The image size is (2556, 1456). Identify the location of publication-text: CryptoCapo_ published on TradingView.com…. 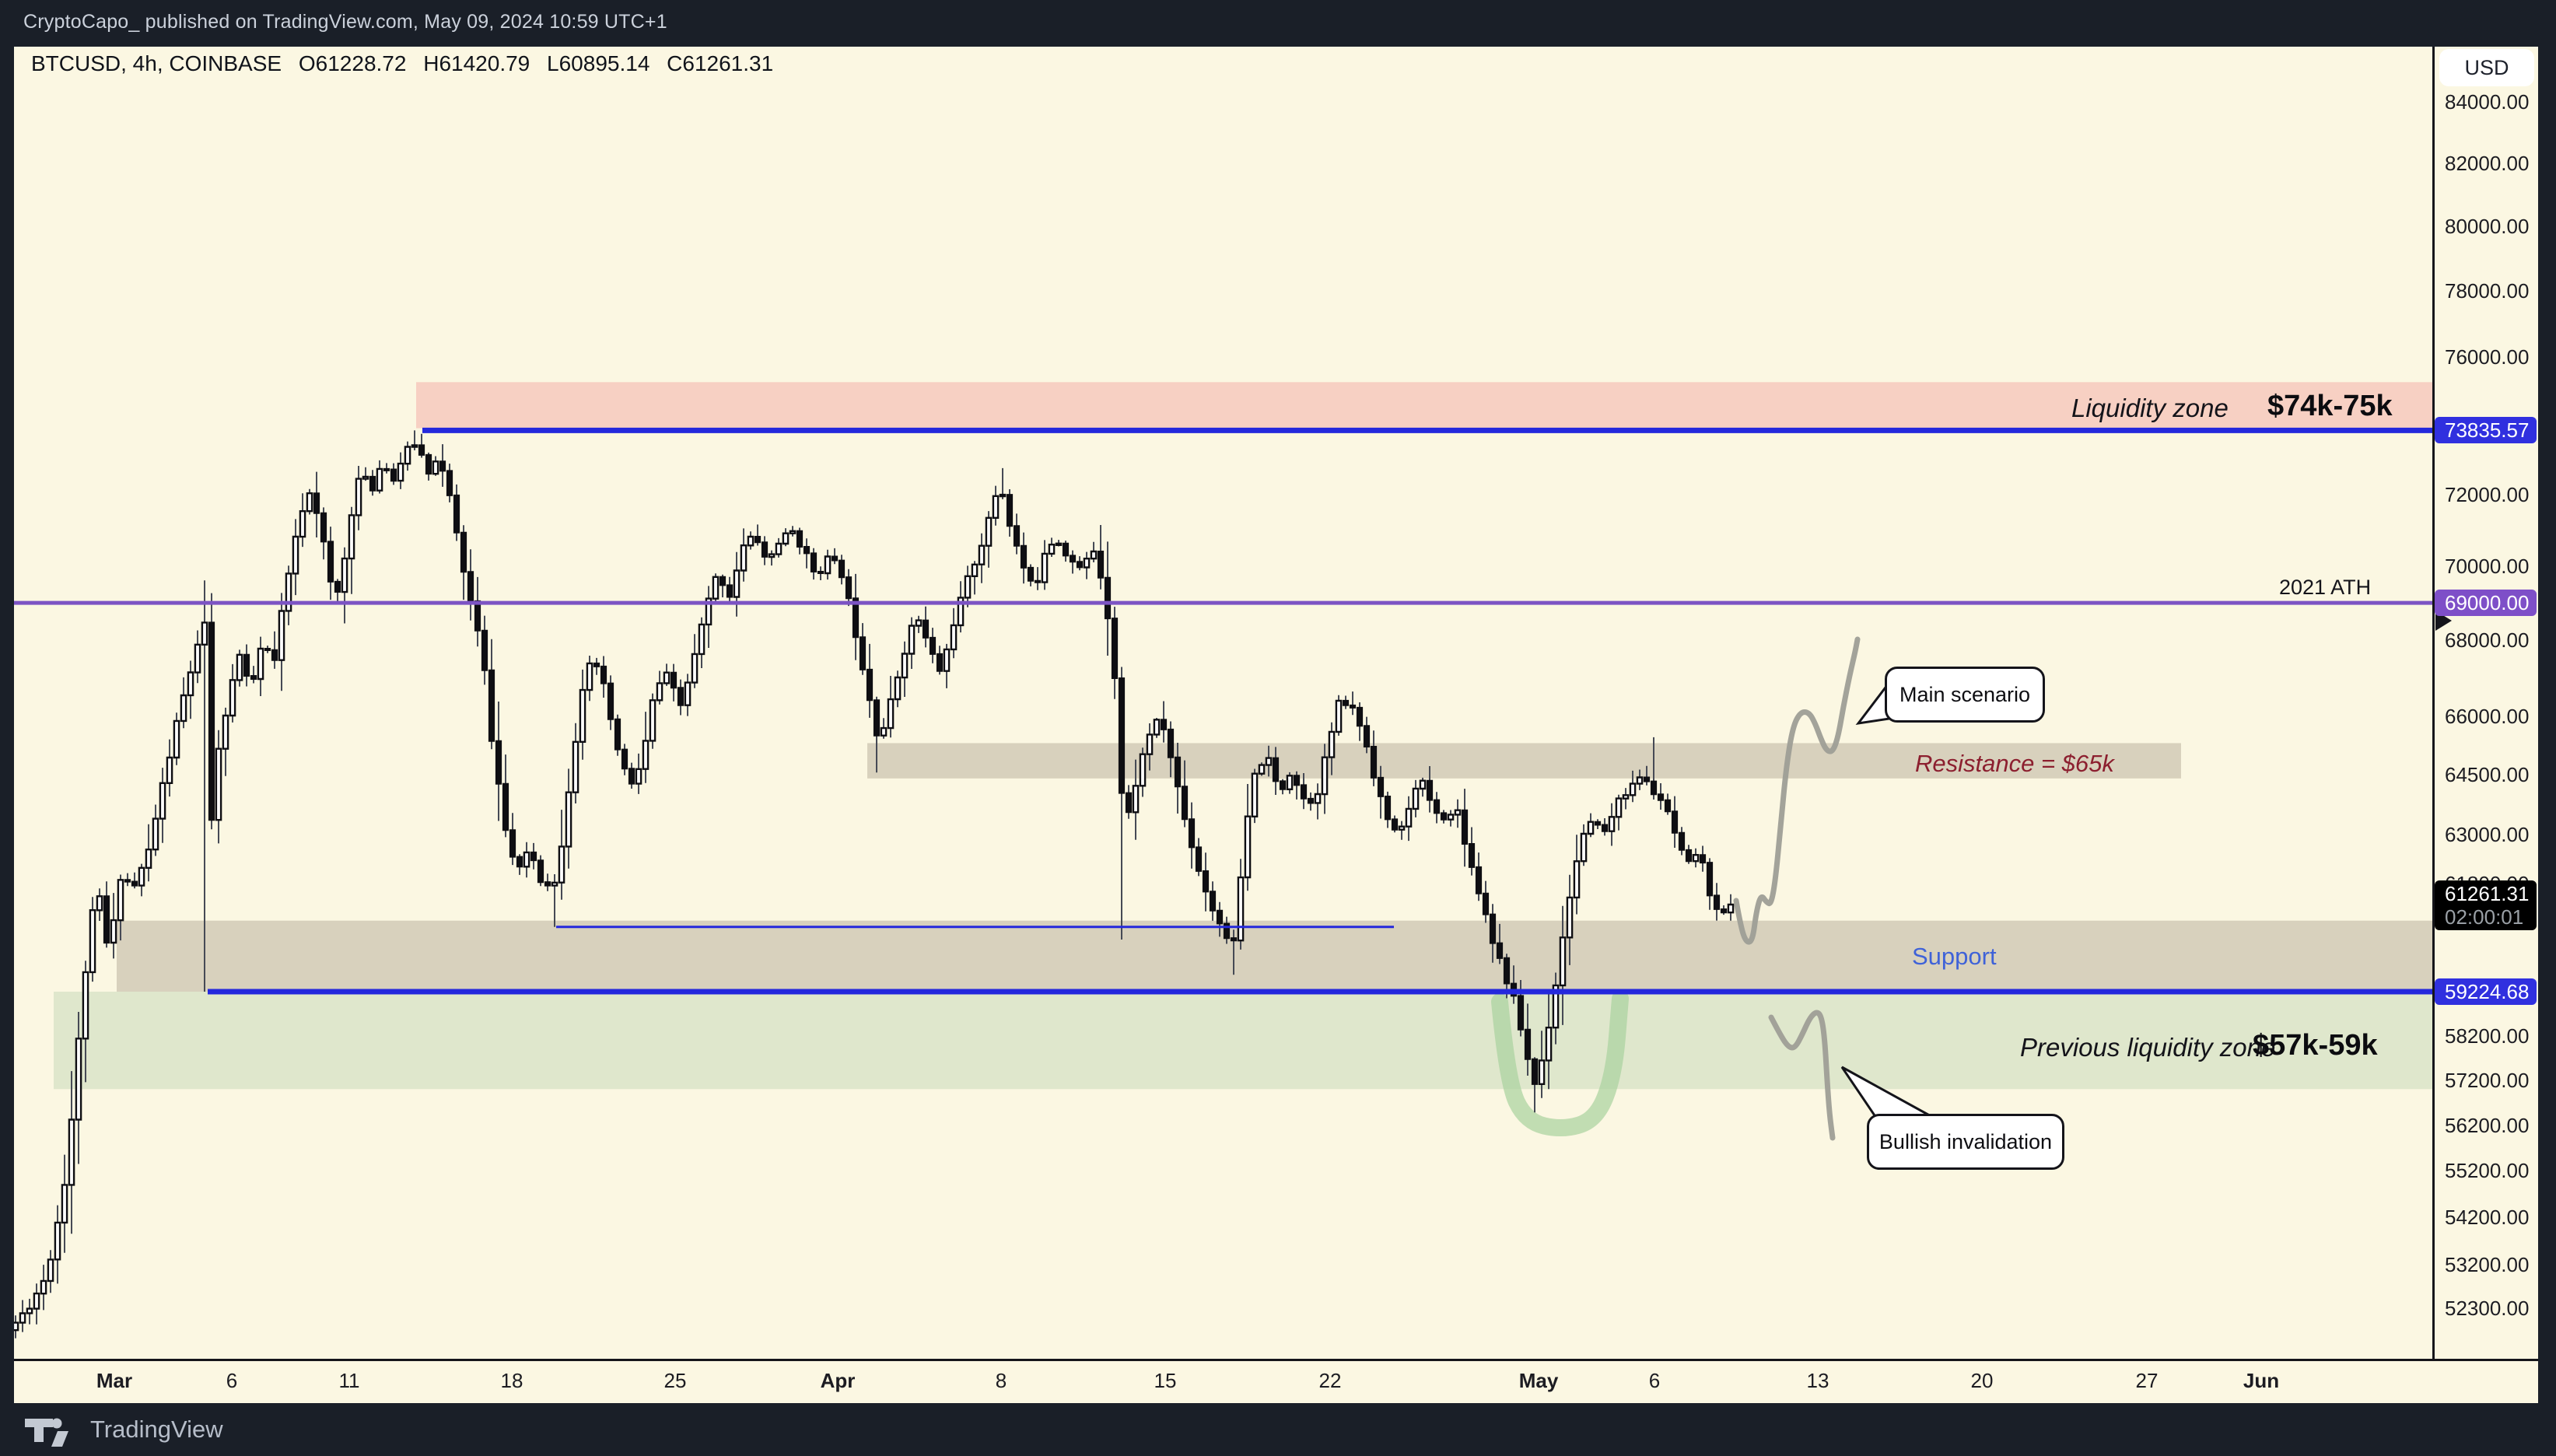
(345, 22).